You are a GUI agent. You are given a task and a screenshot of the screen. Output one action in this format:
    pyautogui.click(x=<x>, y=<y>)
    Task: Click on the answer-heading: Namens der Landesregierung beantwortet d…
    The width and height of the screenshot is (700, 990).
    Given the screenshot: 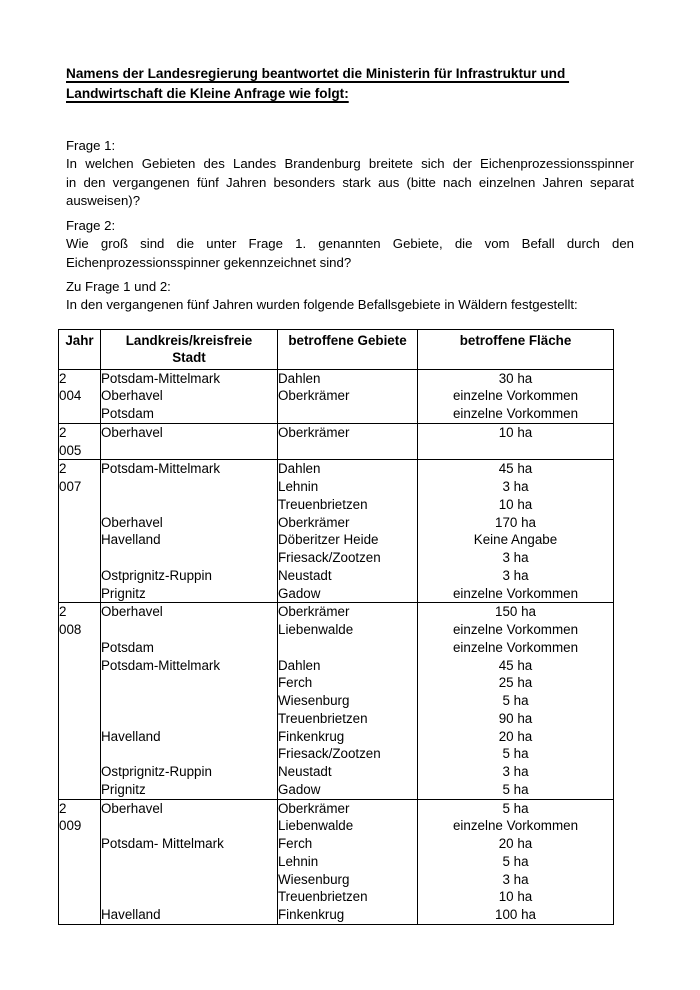 What is the action you would take?
    pyautogui.click(x=350, y=83)
    